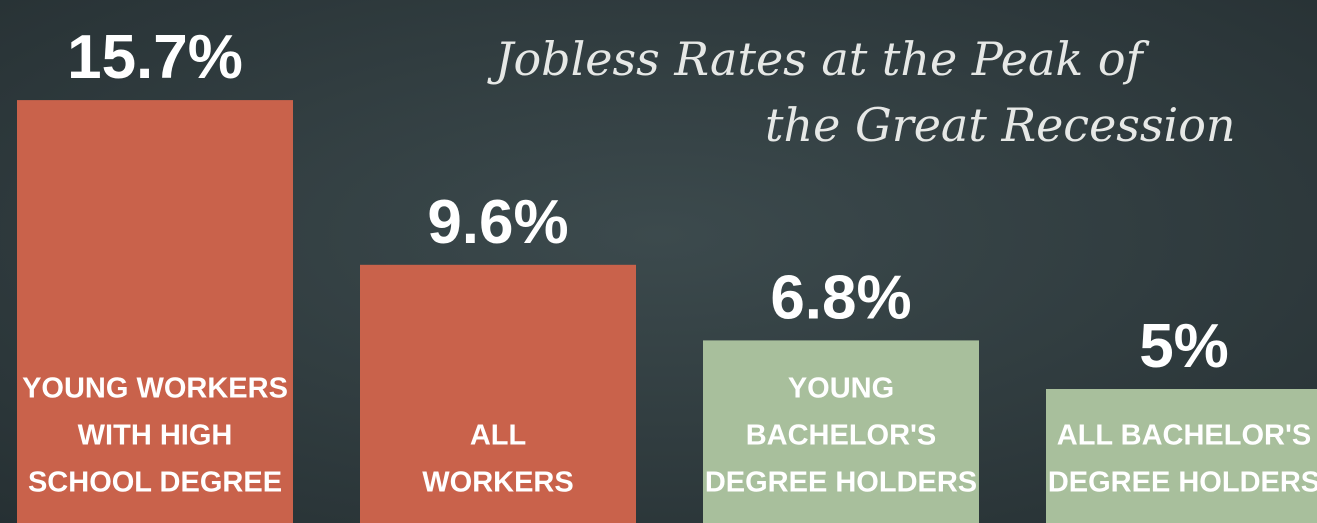 The width and height of the screenshot is (1317, 523). What do you see at coordinates (841, 389) in the screenshot?
I see `category-label: YOUNG` at bounding box center [841, 389].